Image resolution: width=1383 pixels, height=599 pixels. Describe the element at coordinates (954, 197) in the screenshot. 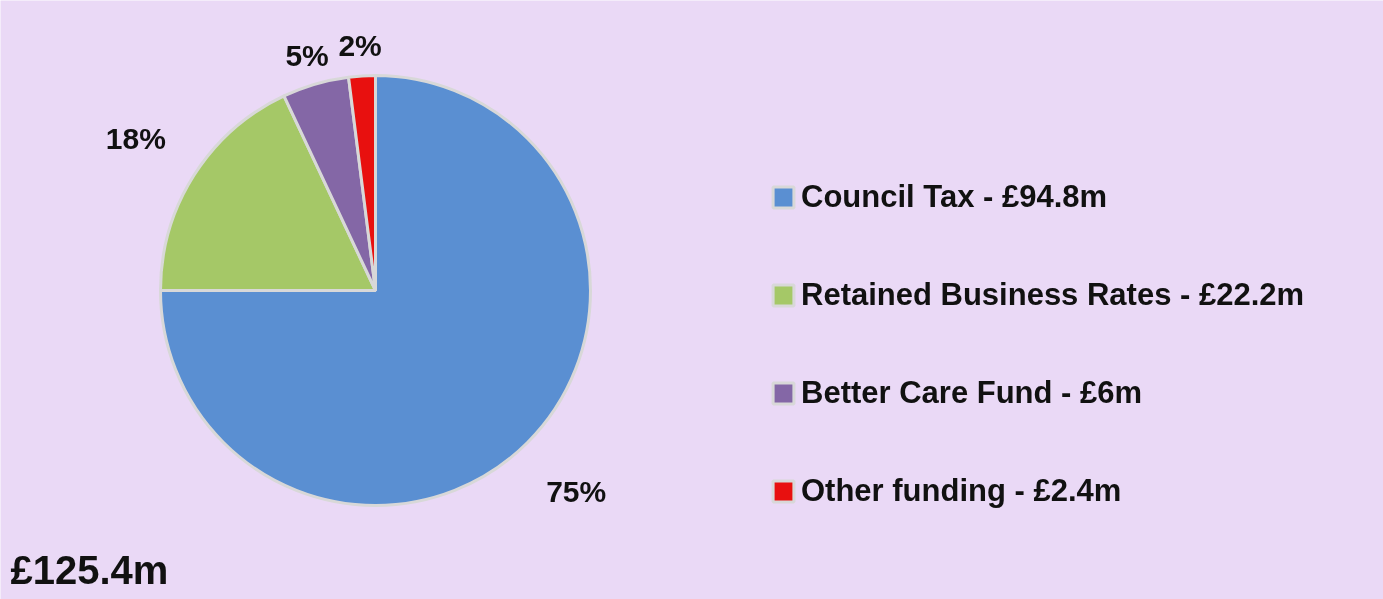

I see `legend-label: Council Tax - £94.8m` at that location.